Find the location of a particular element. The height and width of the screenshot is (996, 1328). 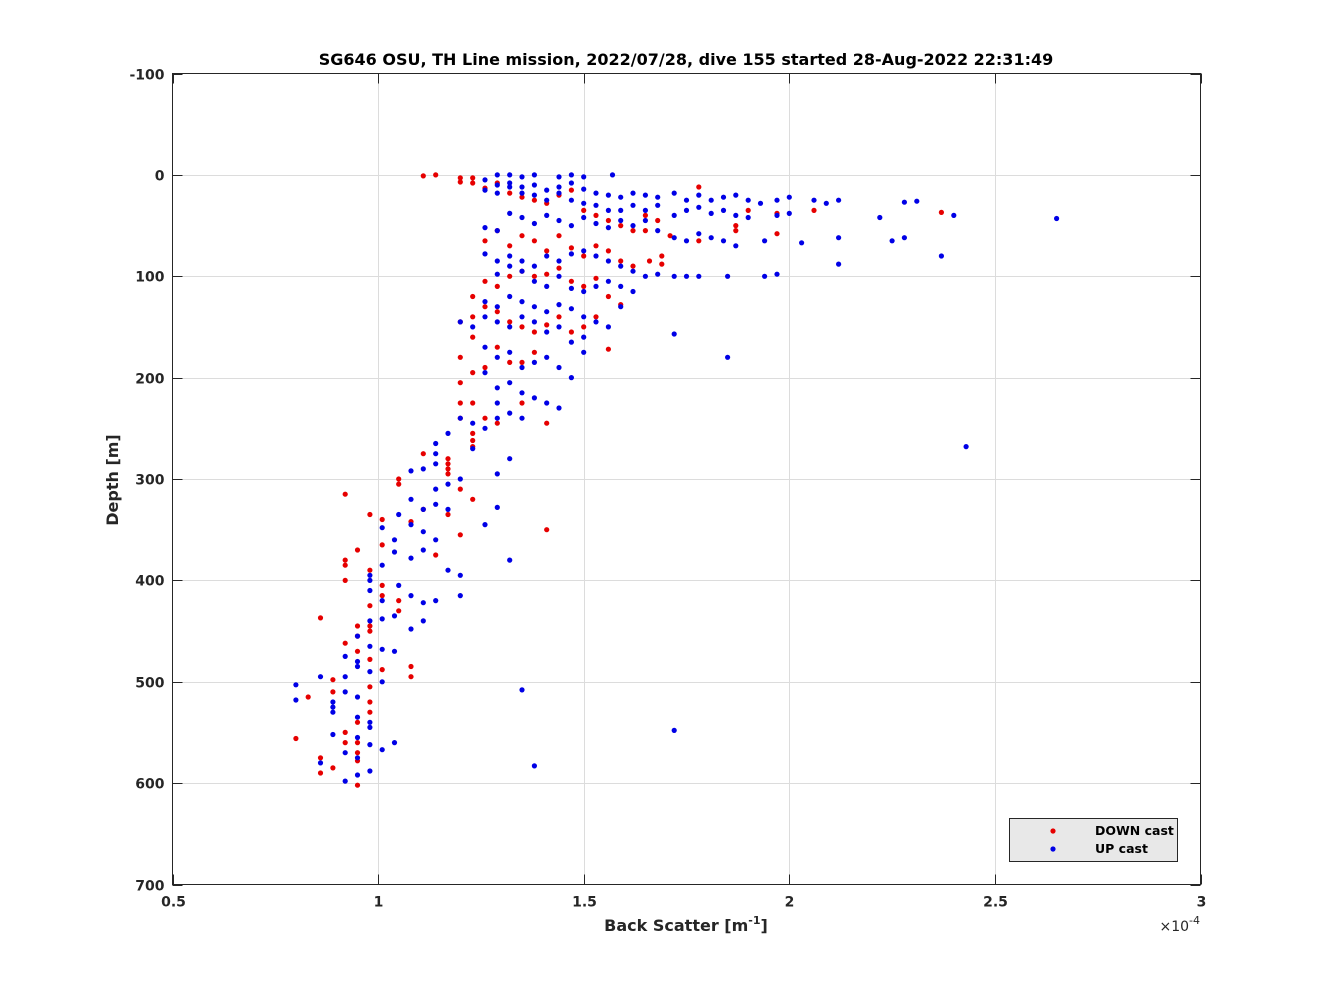

y-tick-label: 400 is located at coordinates (149, 582).